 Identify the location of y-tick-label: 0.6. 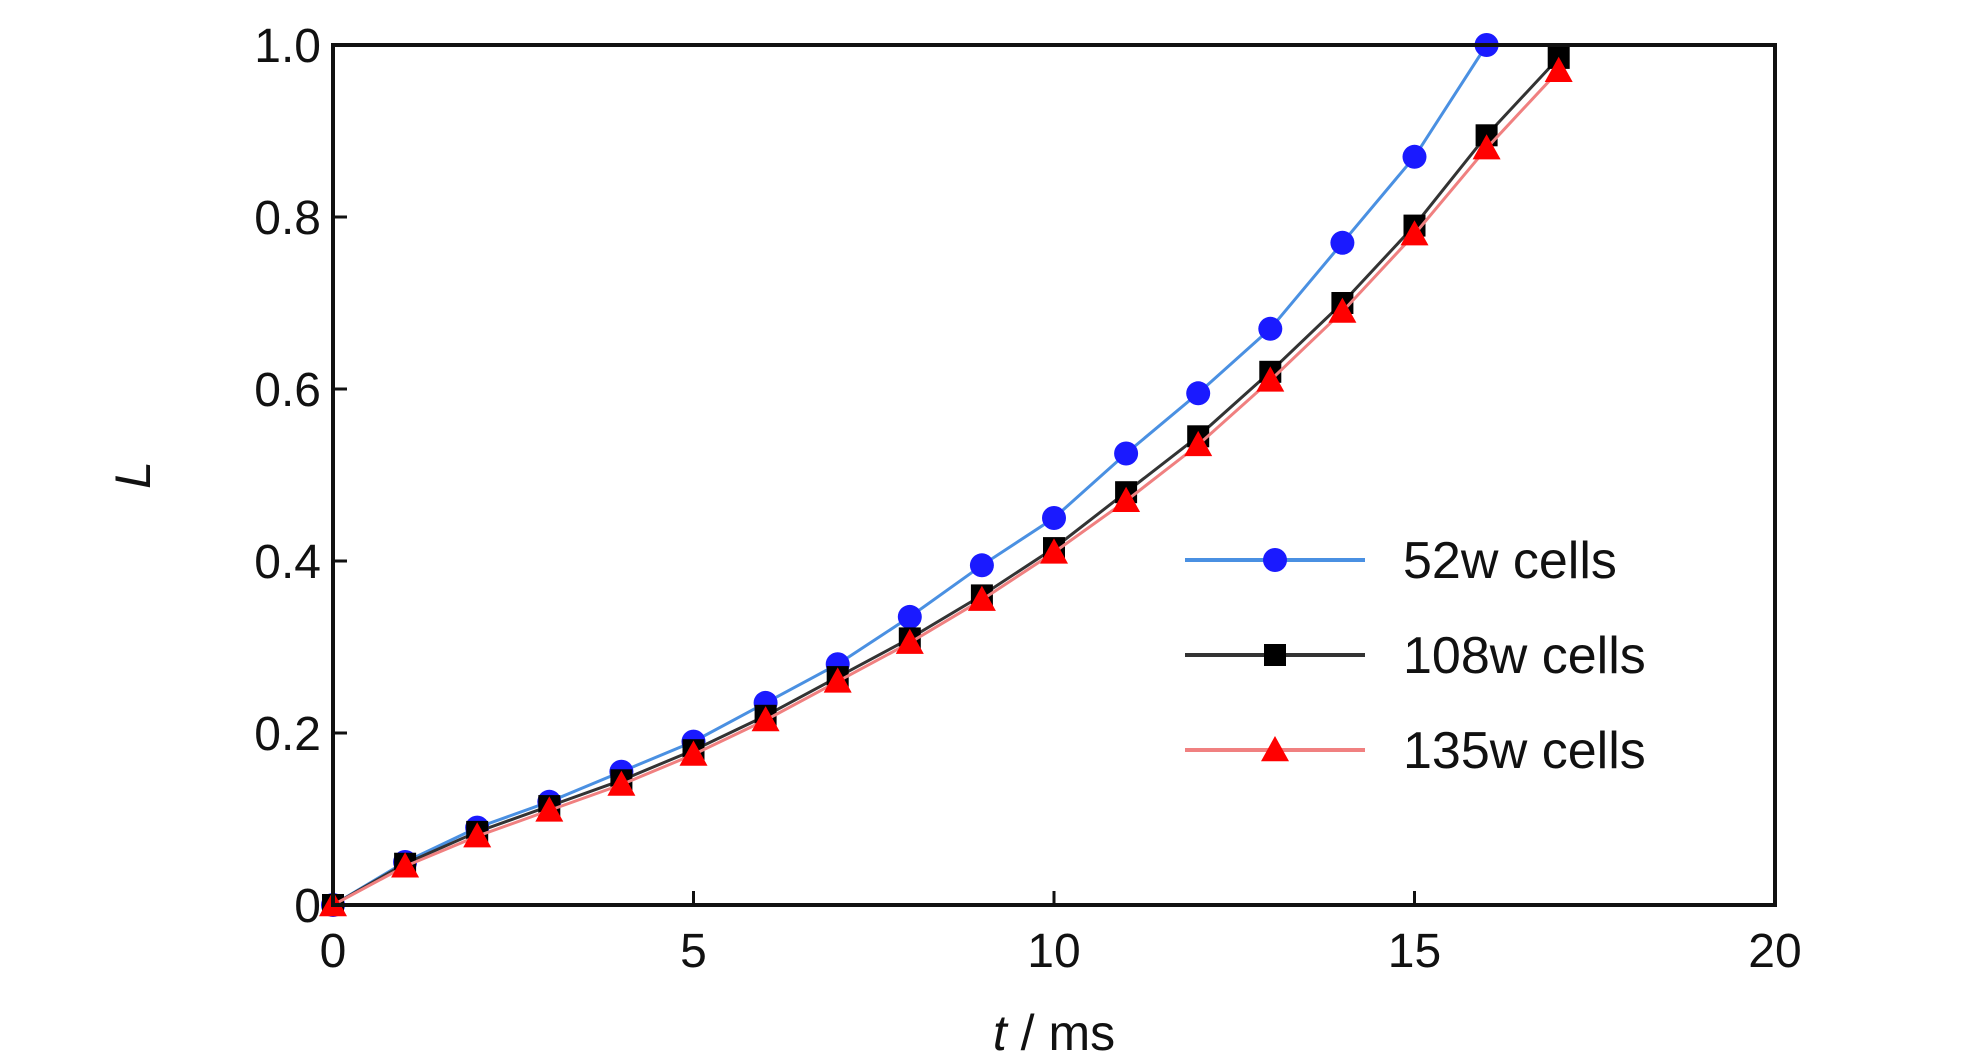
(287, 390).